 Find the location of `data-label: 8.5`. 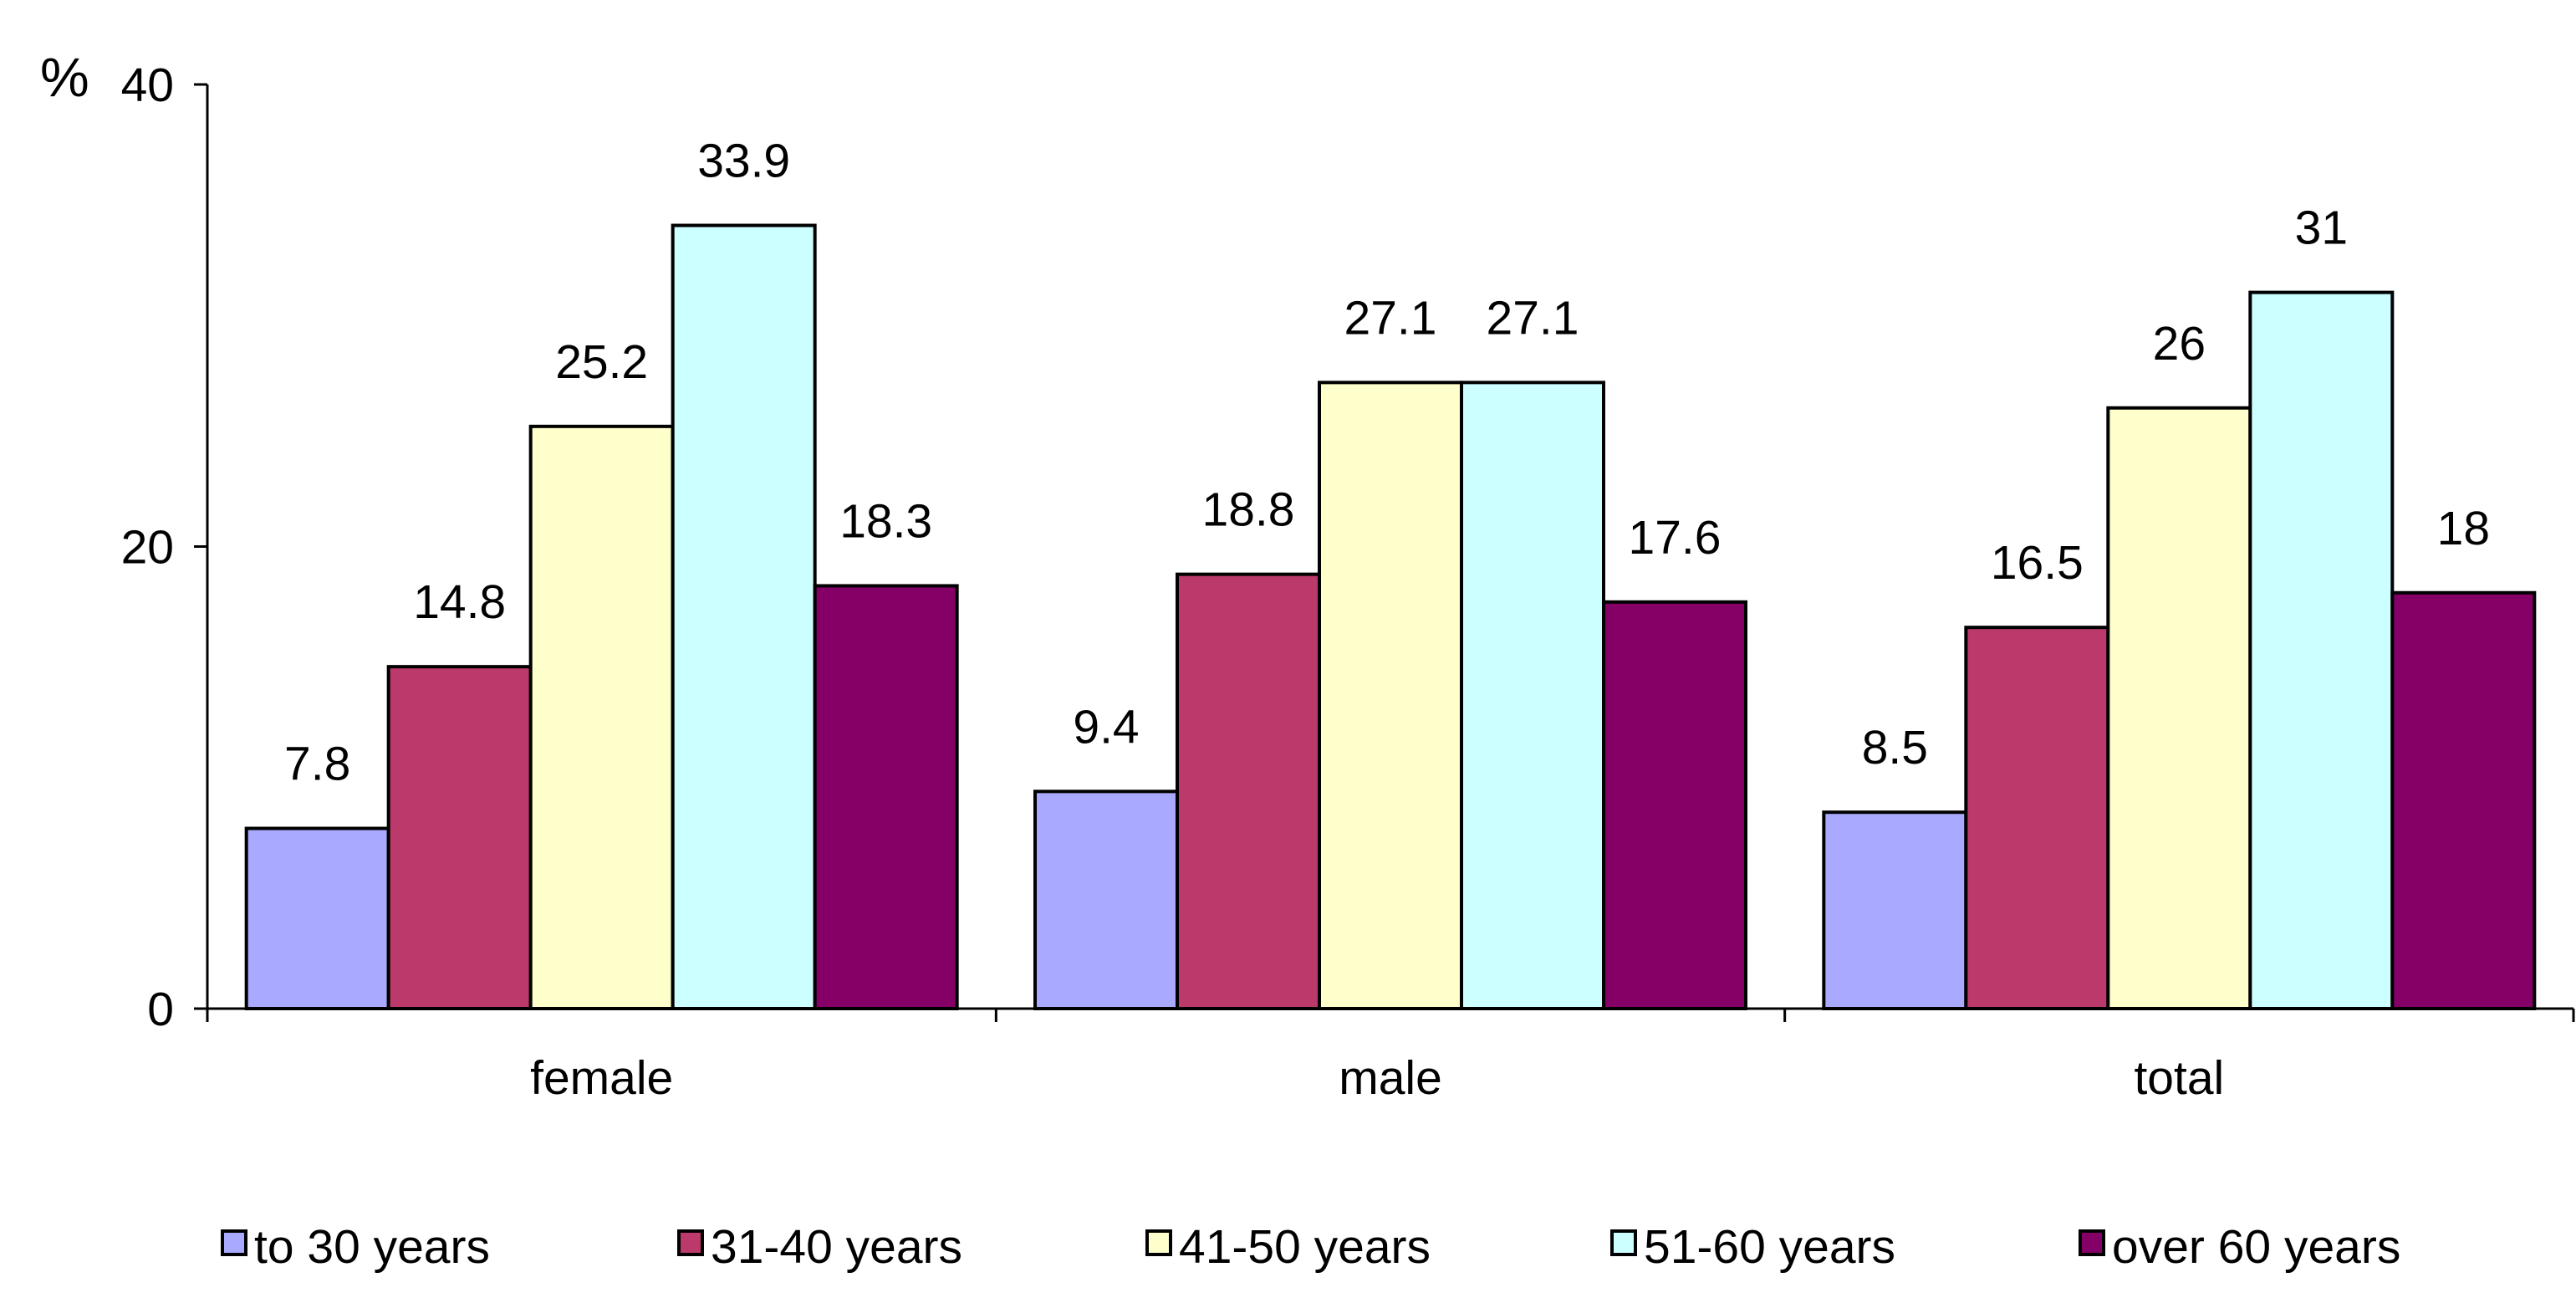

data-label: 8.5 is located at coordinates (1895, 747).